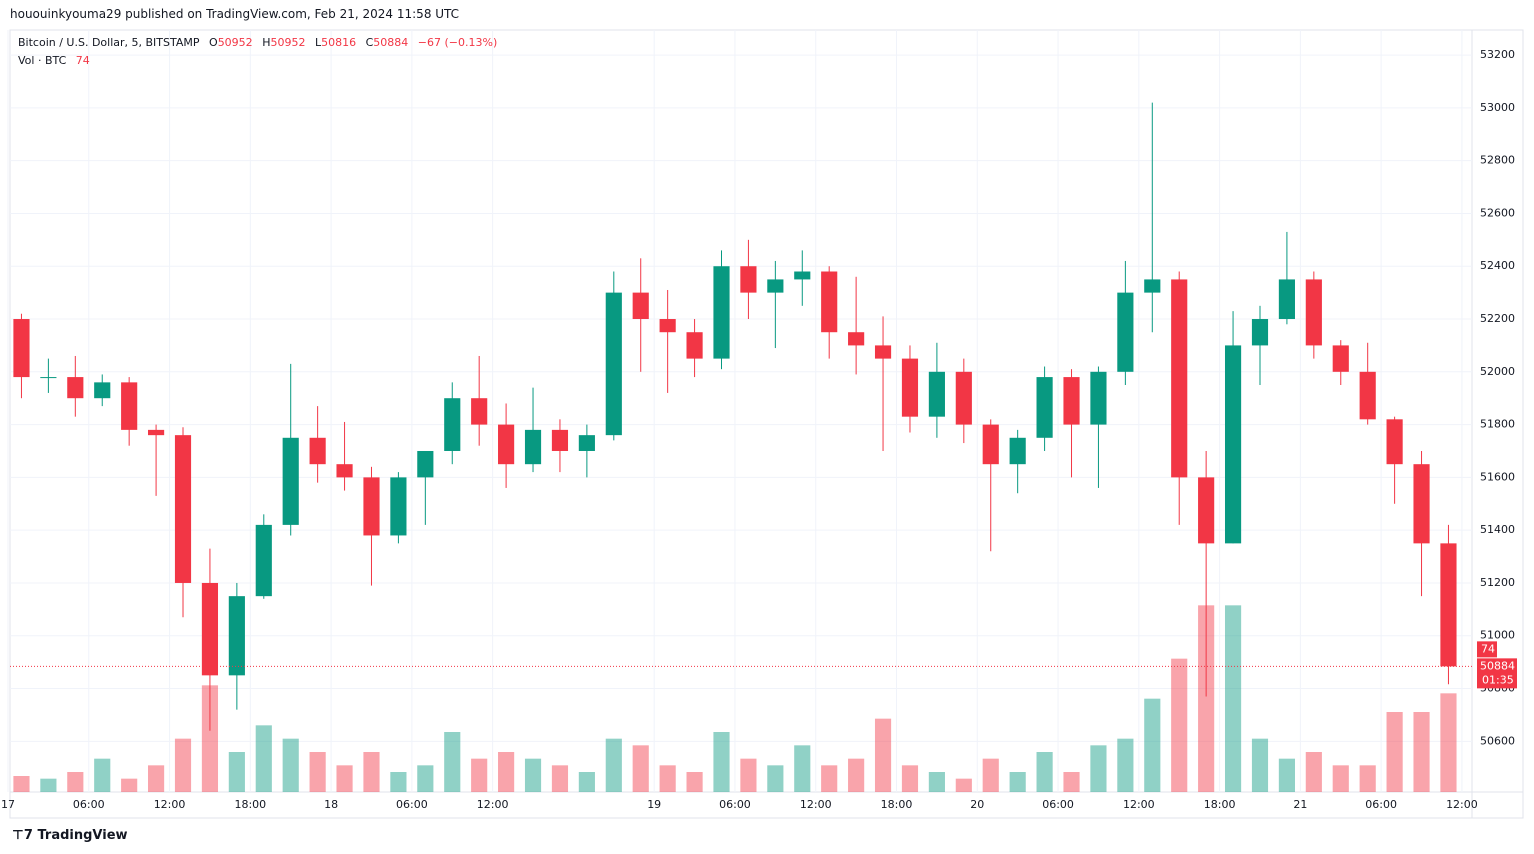  I want to click on close-value: 50884, so click(391, 42).